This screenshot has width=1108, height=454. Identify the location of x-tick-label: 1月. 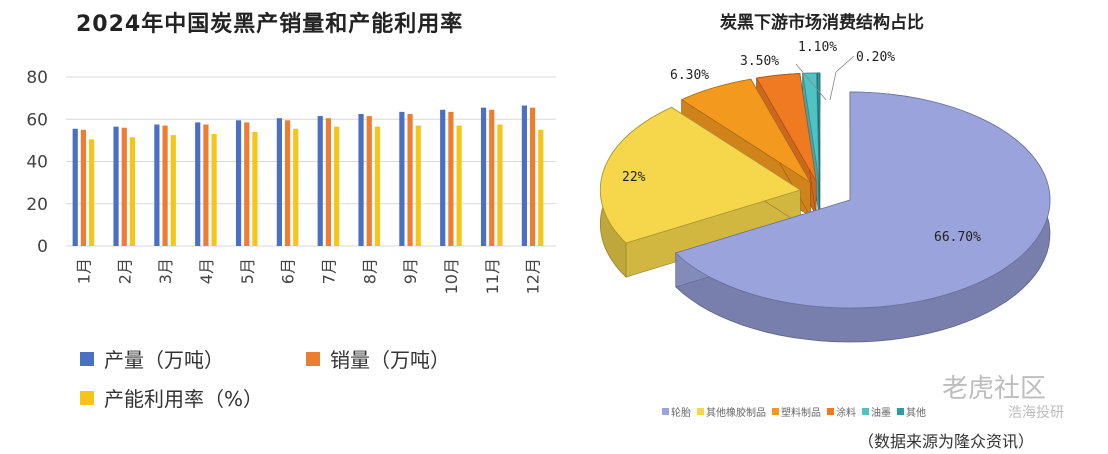
(83, 271).